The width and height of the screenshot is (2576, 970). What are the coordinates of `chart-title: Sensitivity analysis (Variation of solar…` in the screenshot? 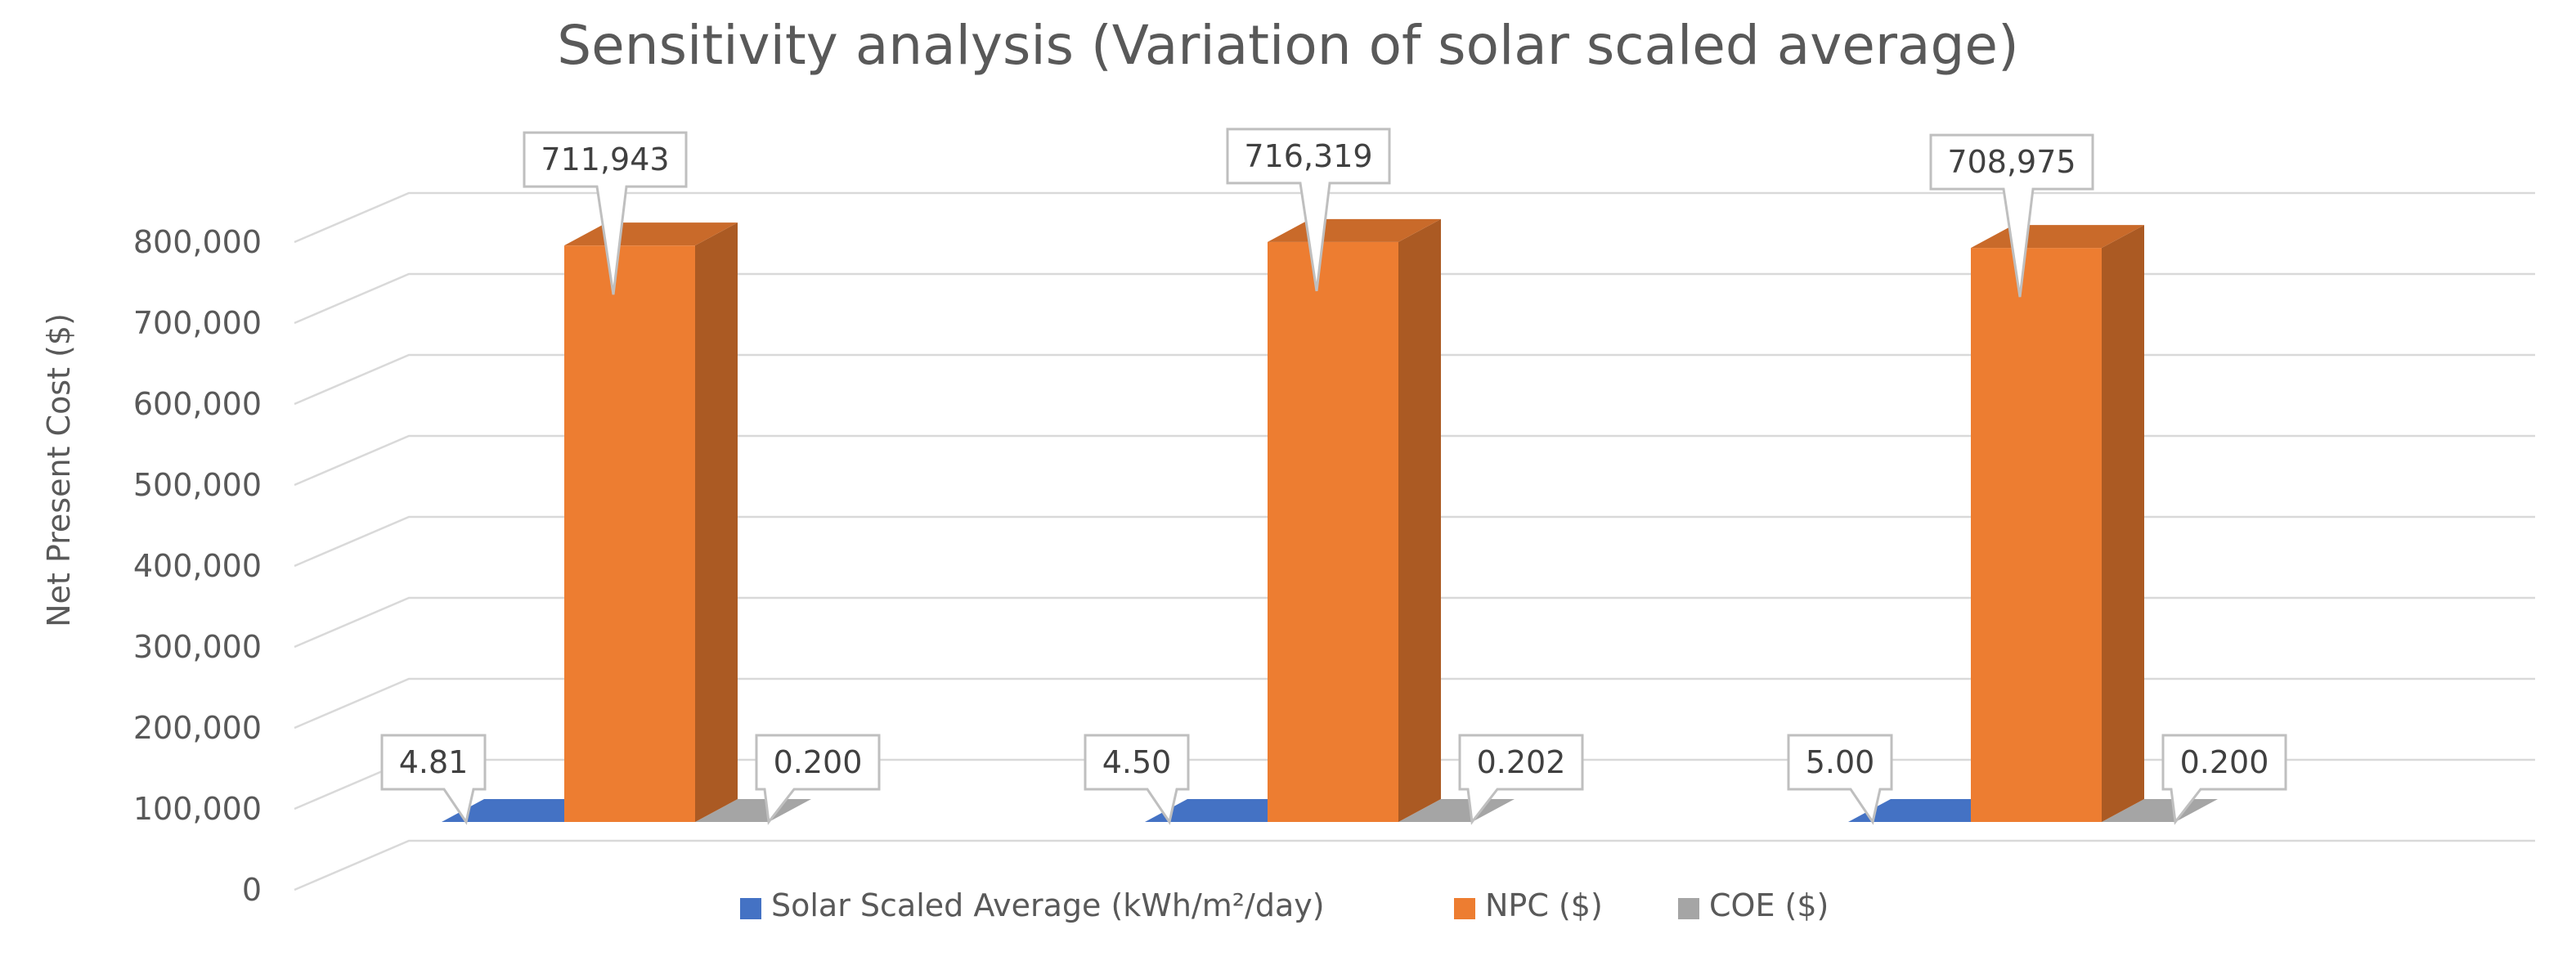 It's located at (1287, 46).